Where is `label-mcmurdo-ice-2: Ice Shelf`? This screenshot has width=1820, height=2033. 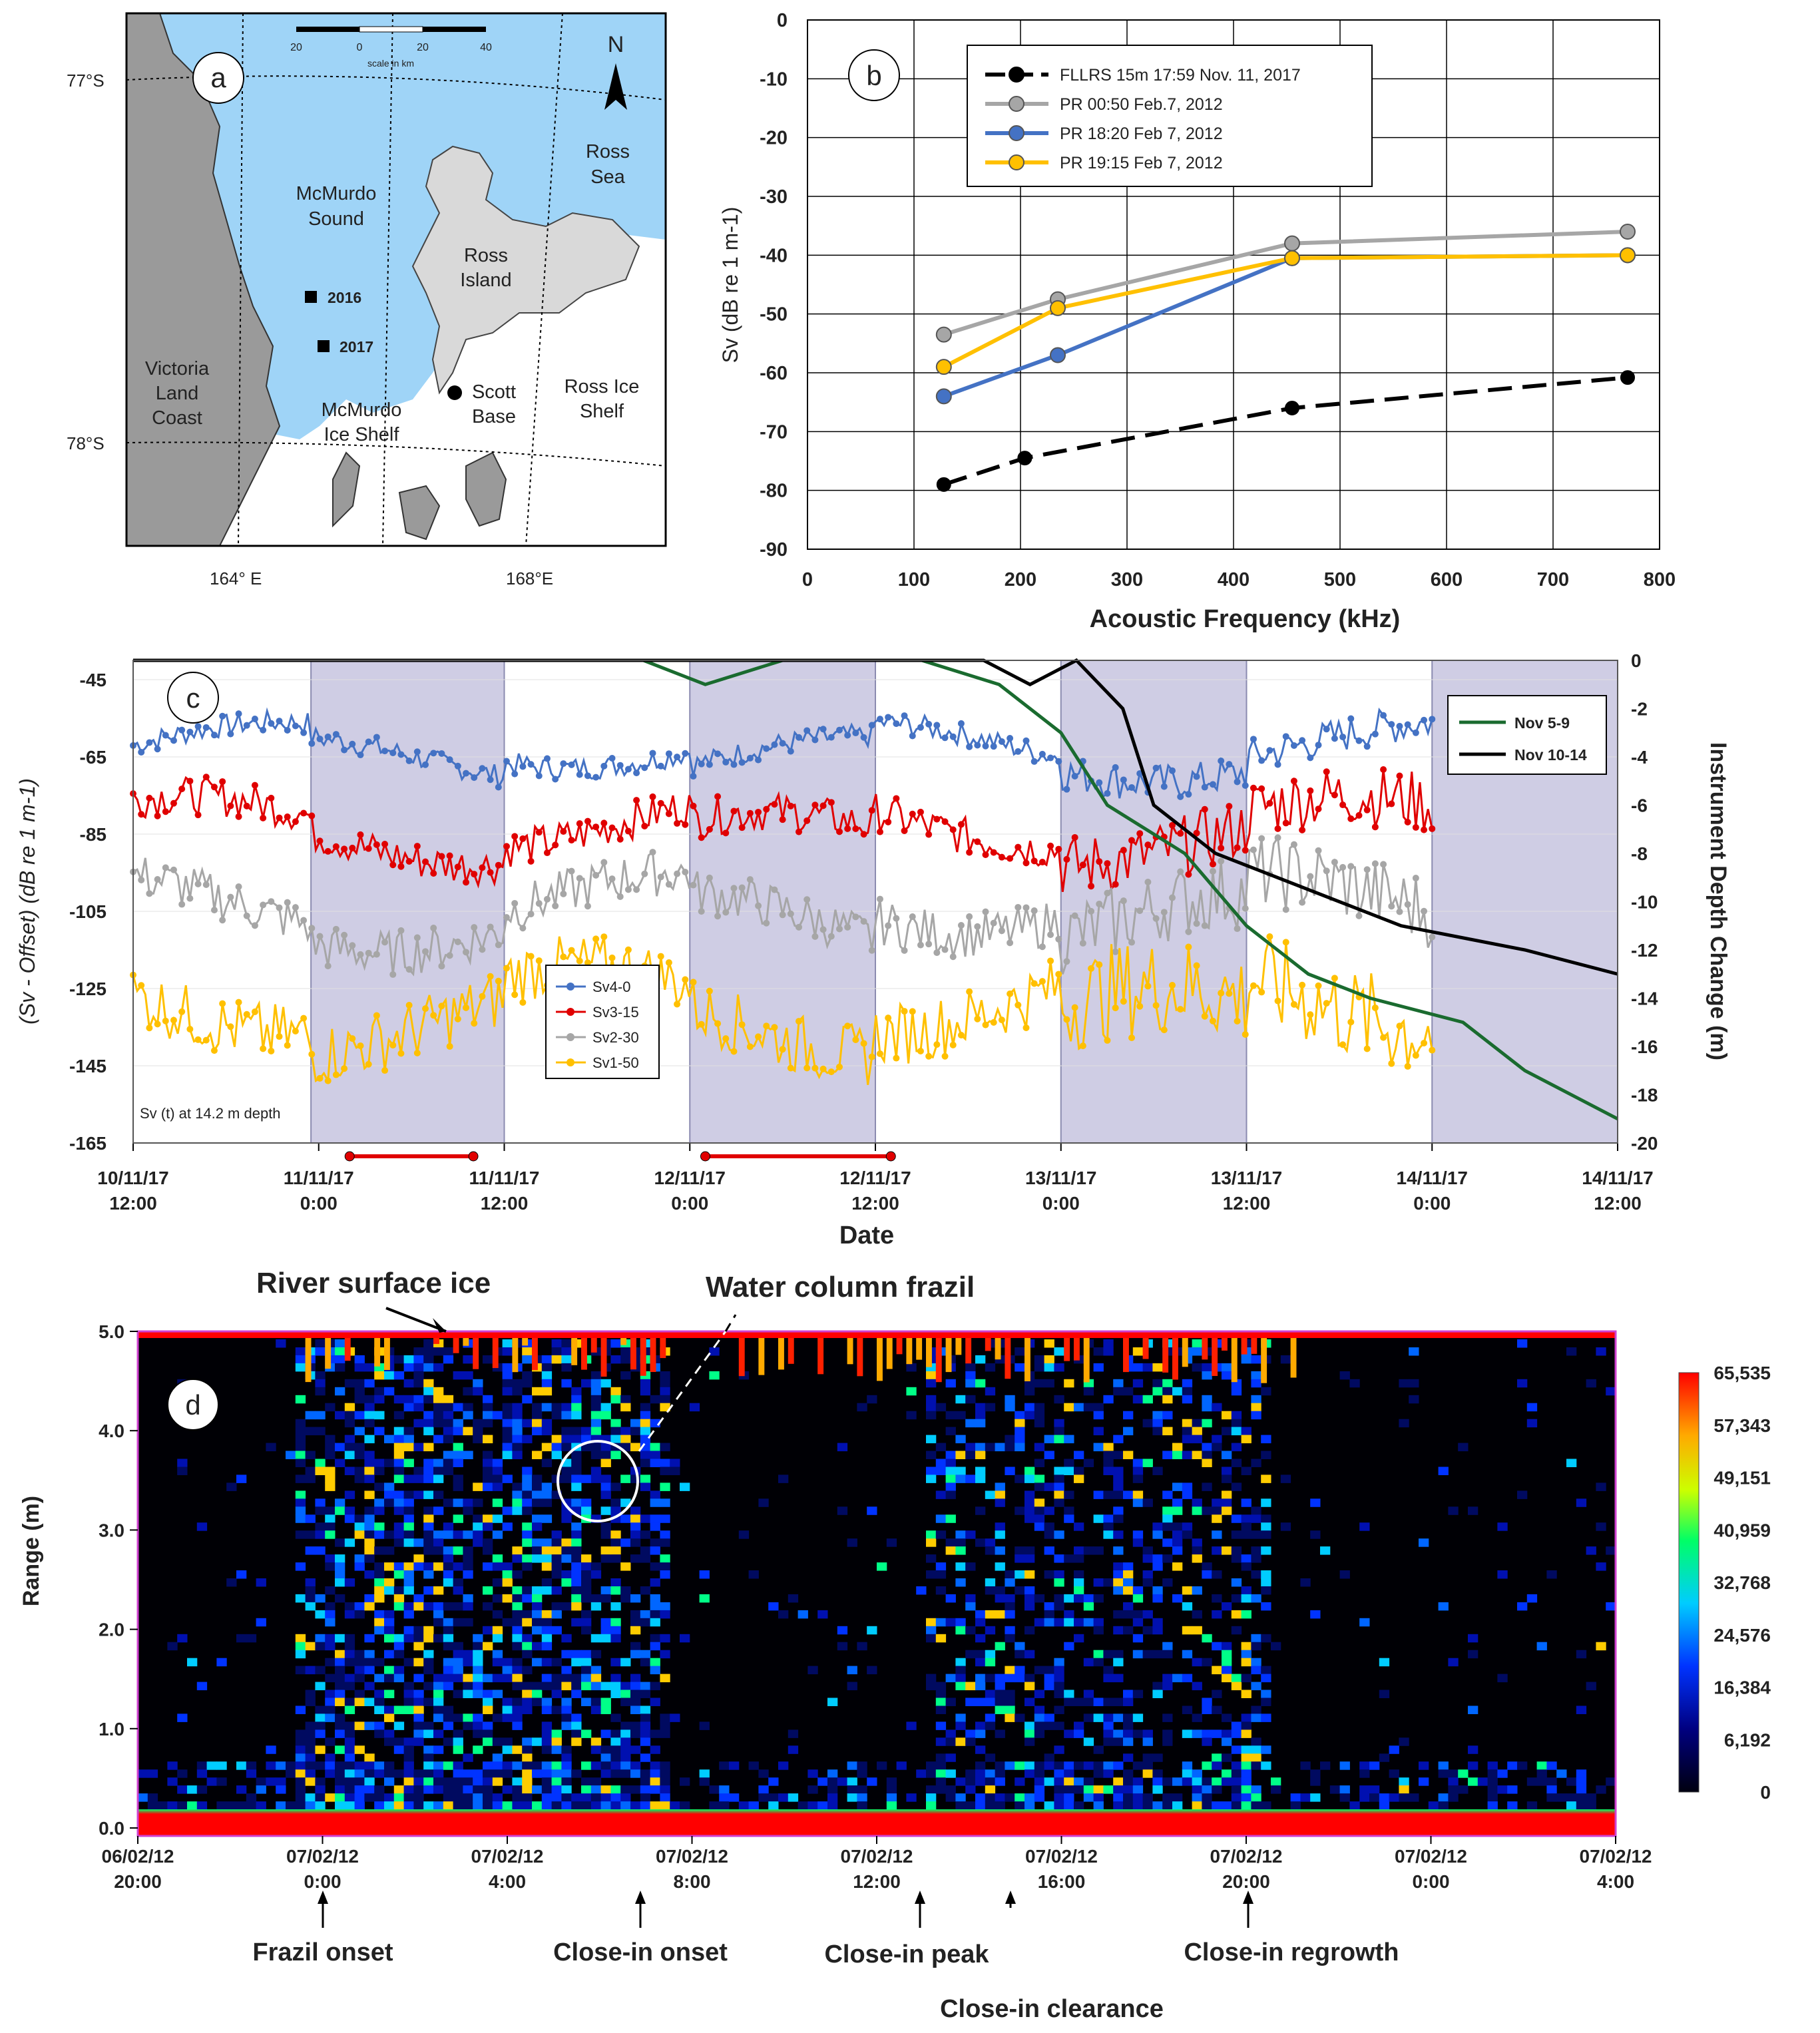
label-mcmurdo-ice-2: Ice Shelf is located at coordinates (362, 434).